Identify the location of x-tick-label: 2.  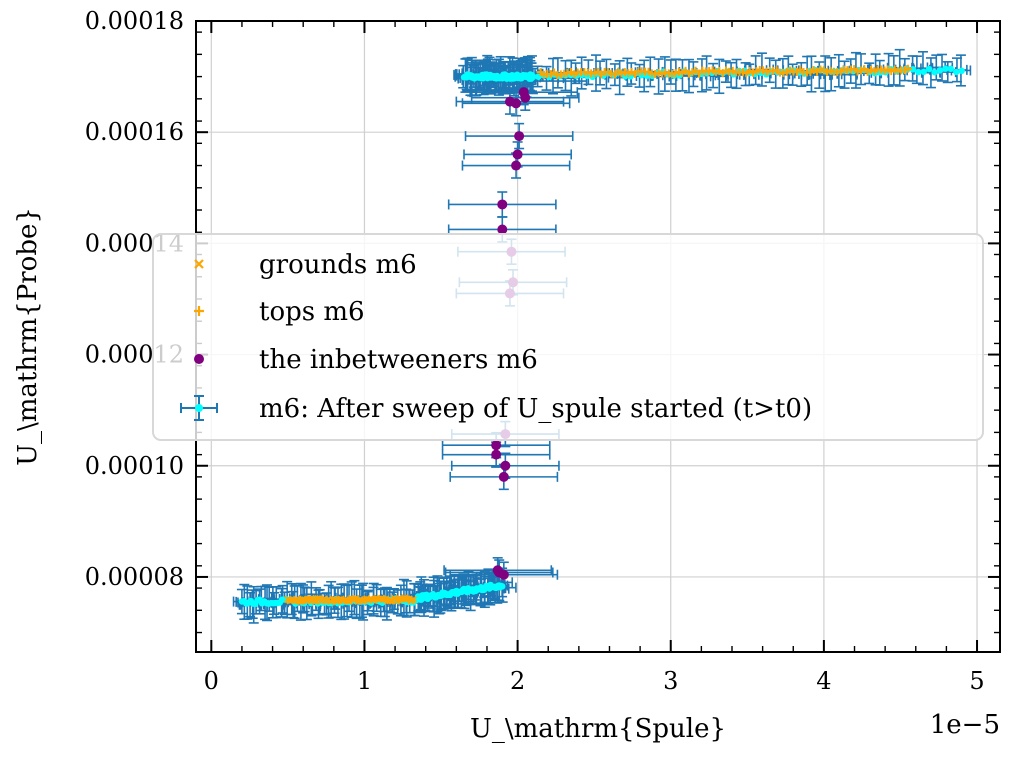
(517, 681).